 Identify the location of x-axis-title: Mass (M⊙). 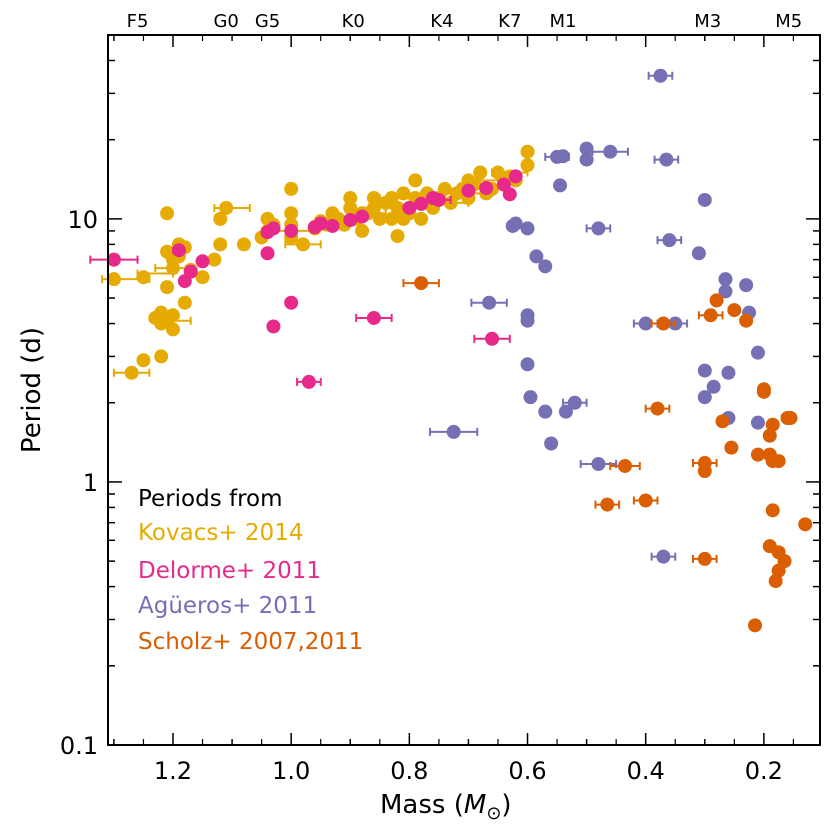
(446, 807).